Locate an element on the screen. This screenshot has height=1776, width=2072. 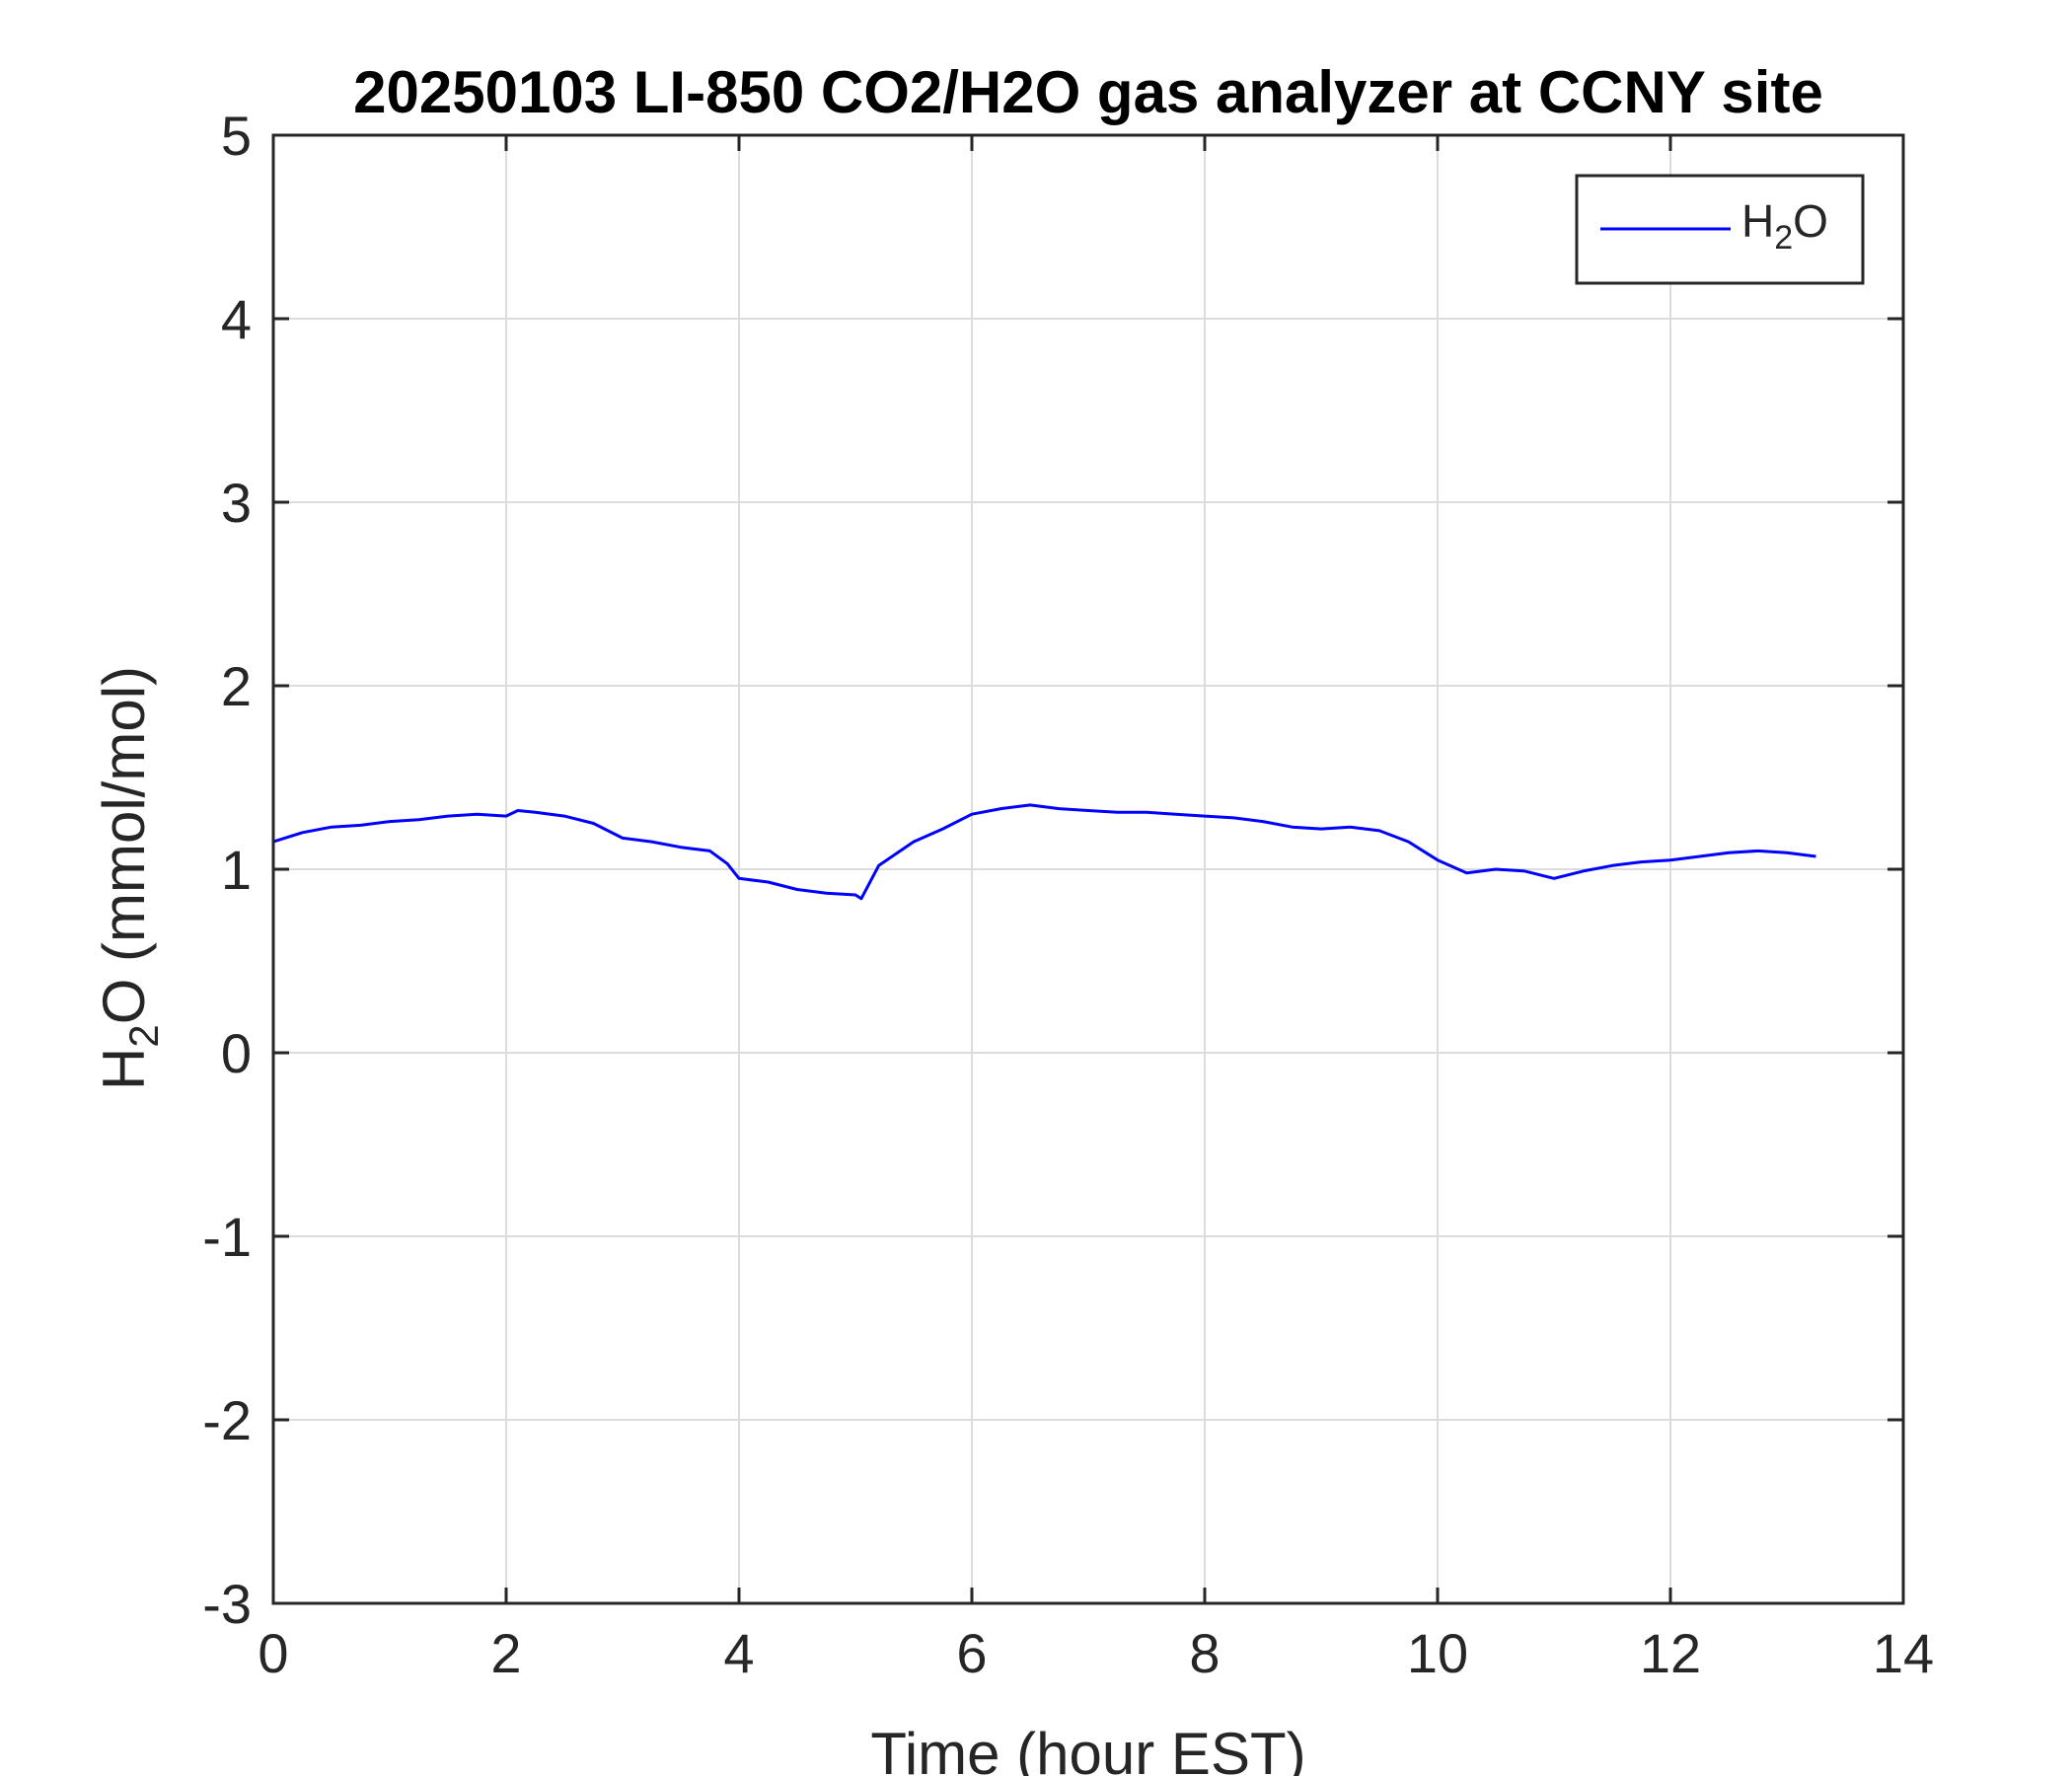
x-tick-label: 14 is located at coordinates (1904, 1653).